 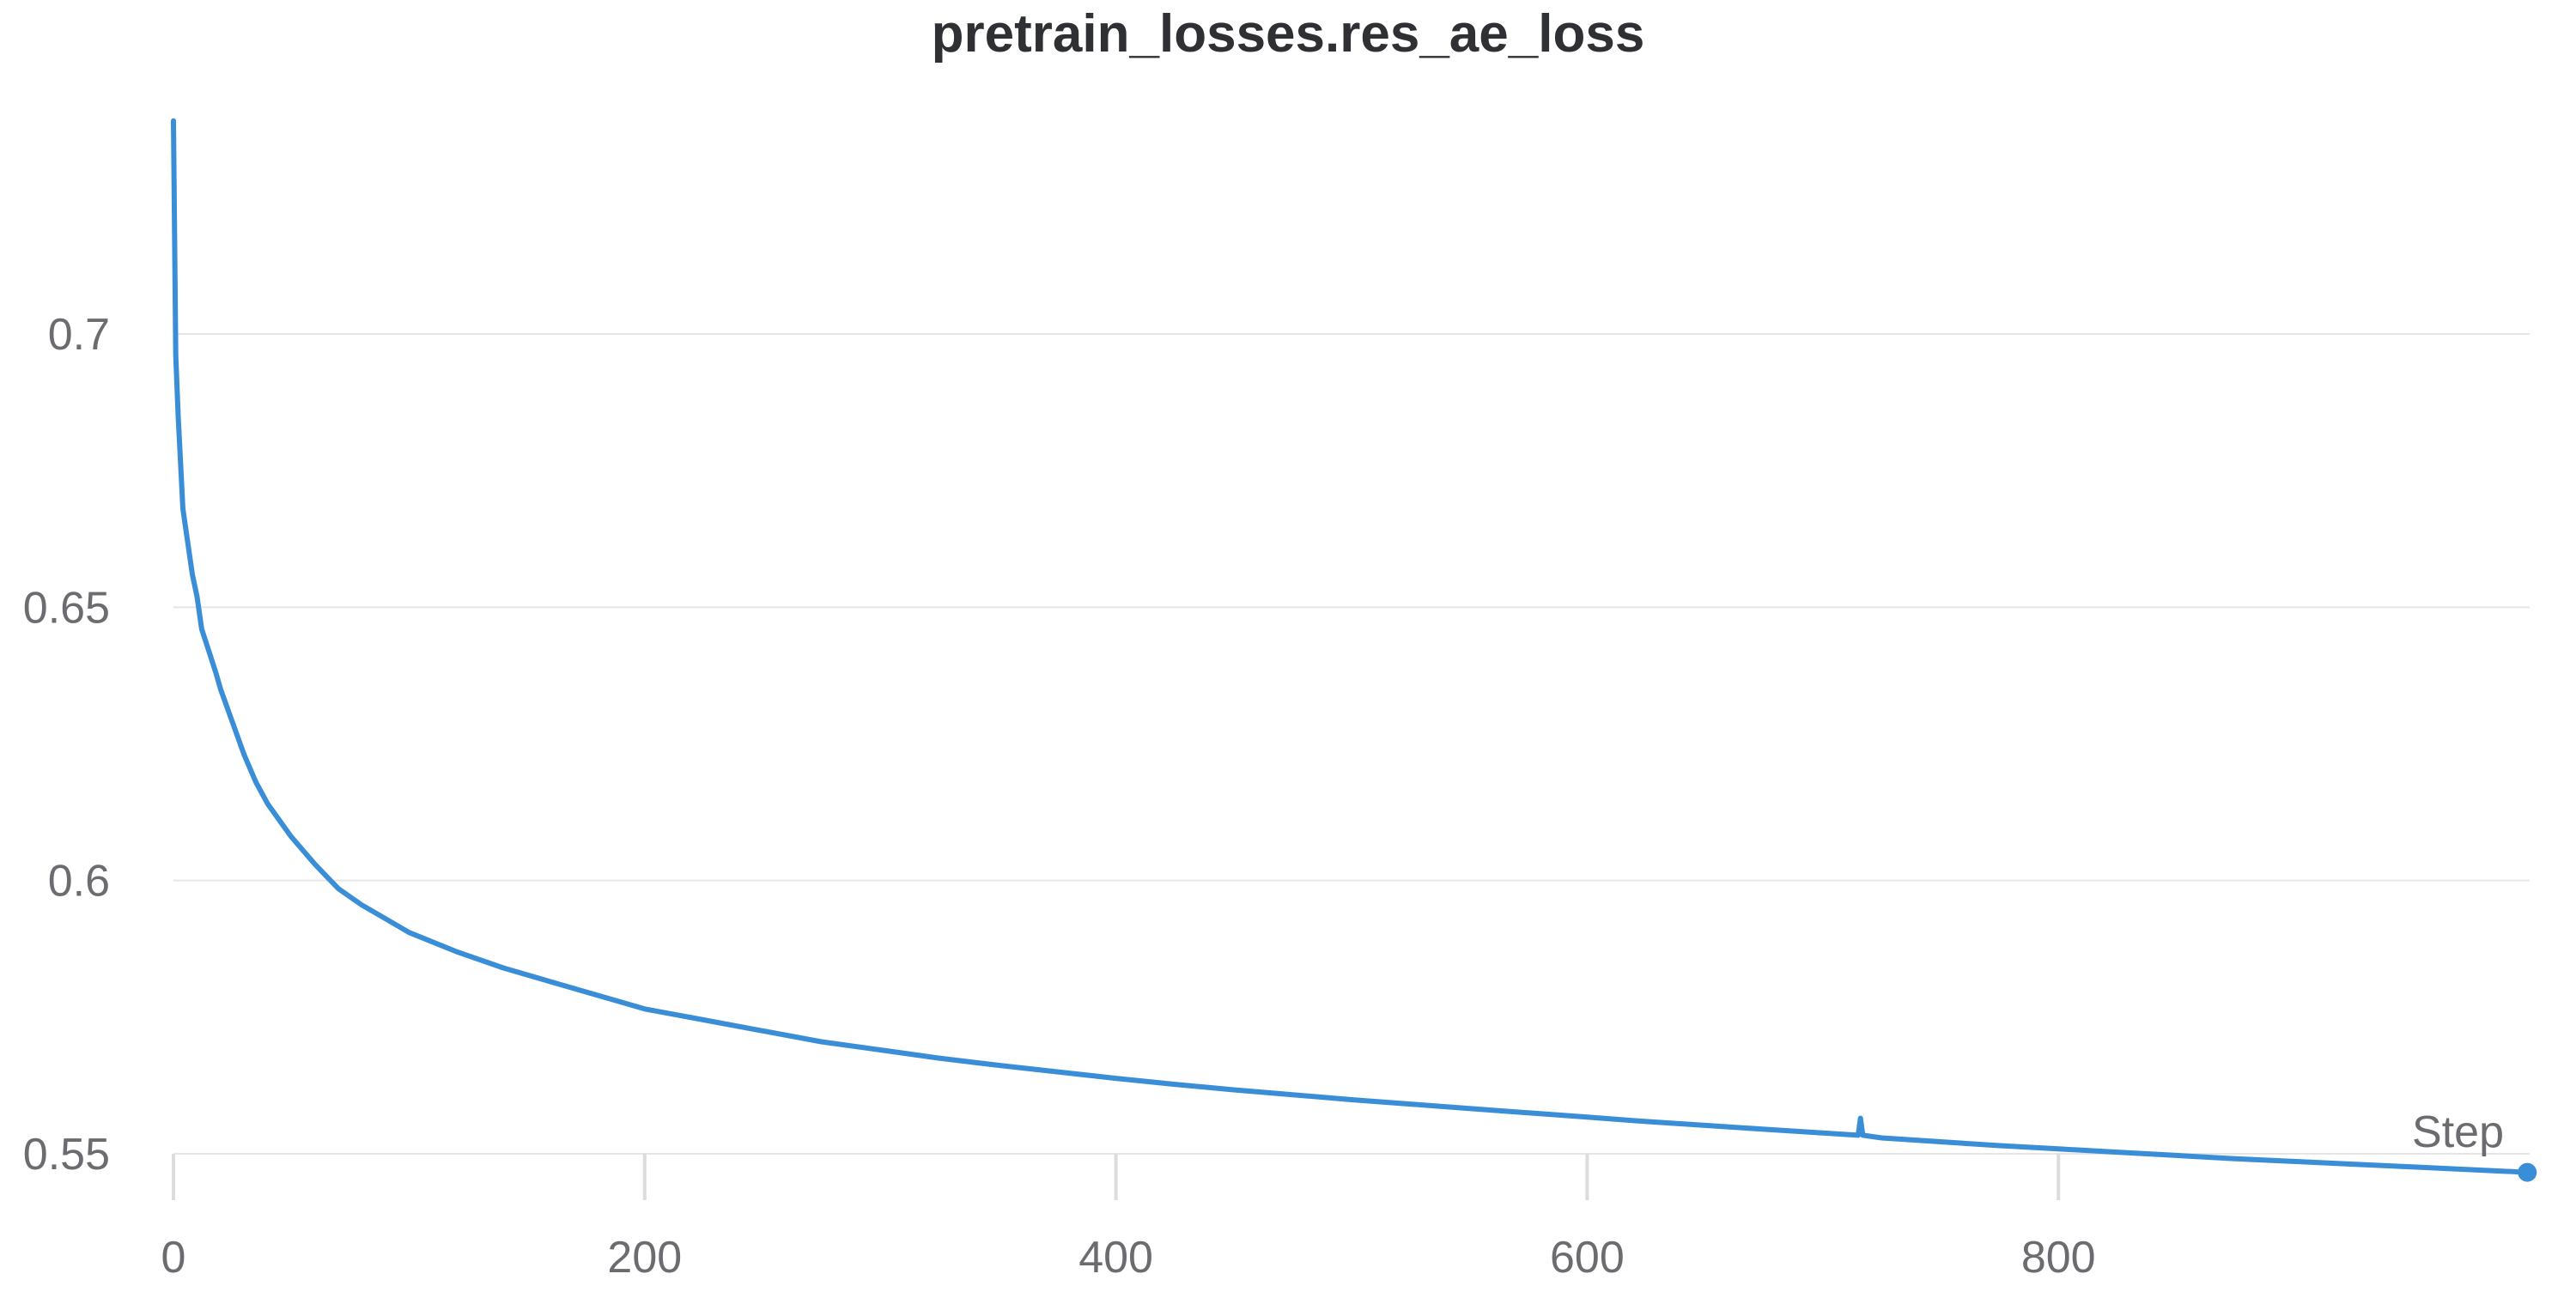 I want to click on x-axis-label: Step, so click(x=2458, y=1132).